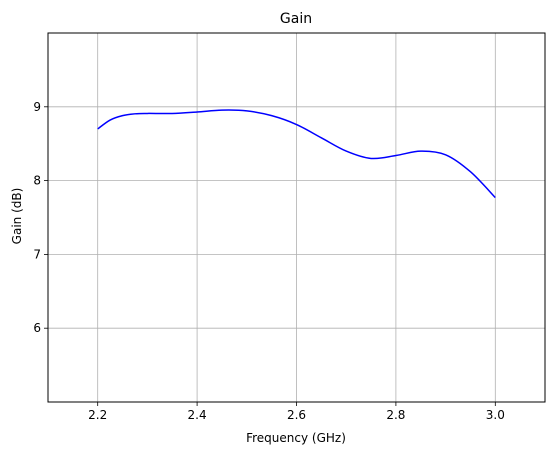  What do you see at coordinates (37, 254) in the screenshot?
I see `y-tick-label: 7` at bounding box center [37, 254].